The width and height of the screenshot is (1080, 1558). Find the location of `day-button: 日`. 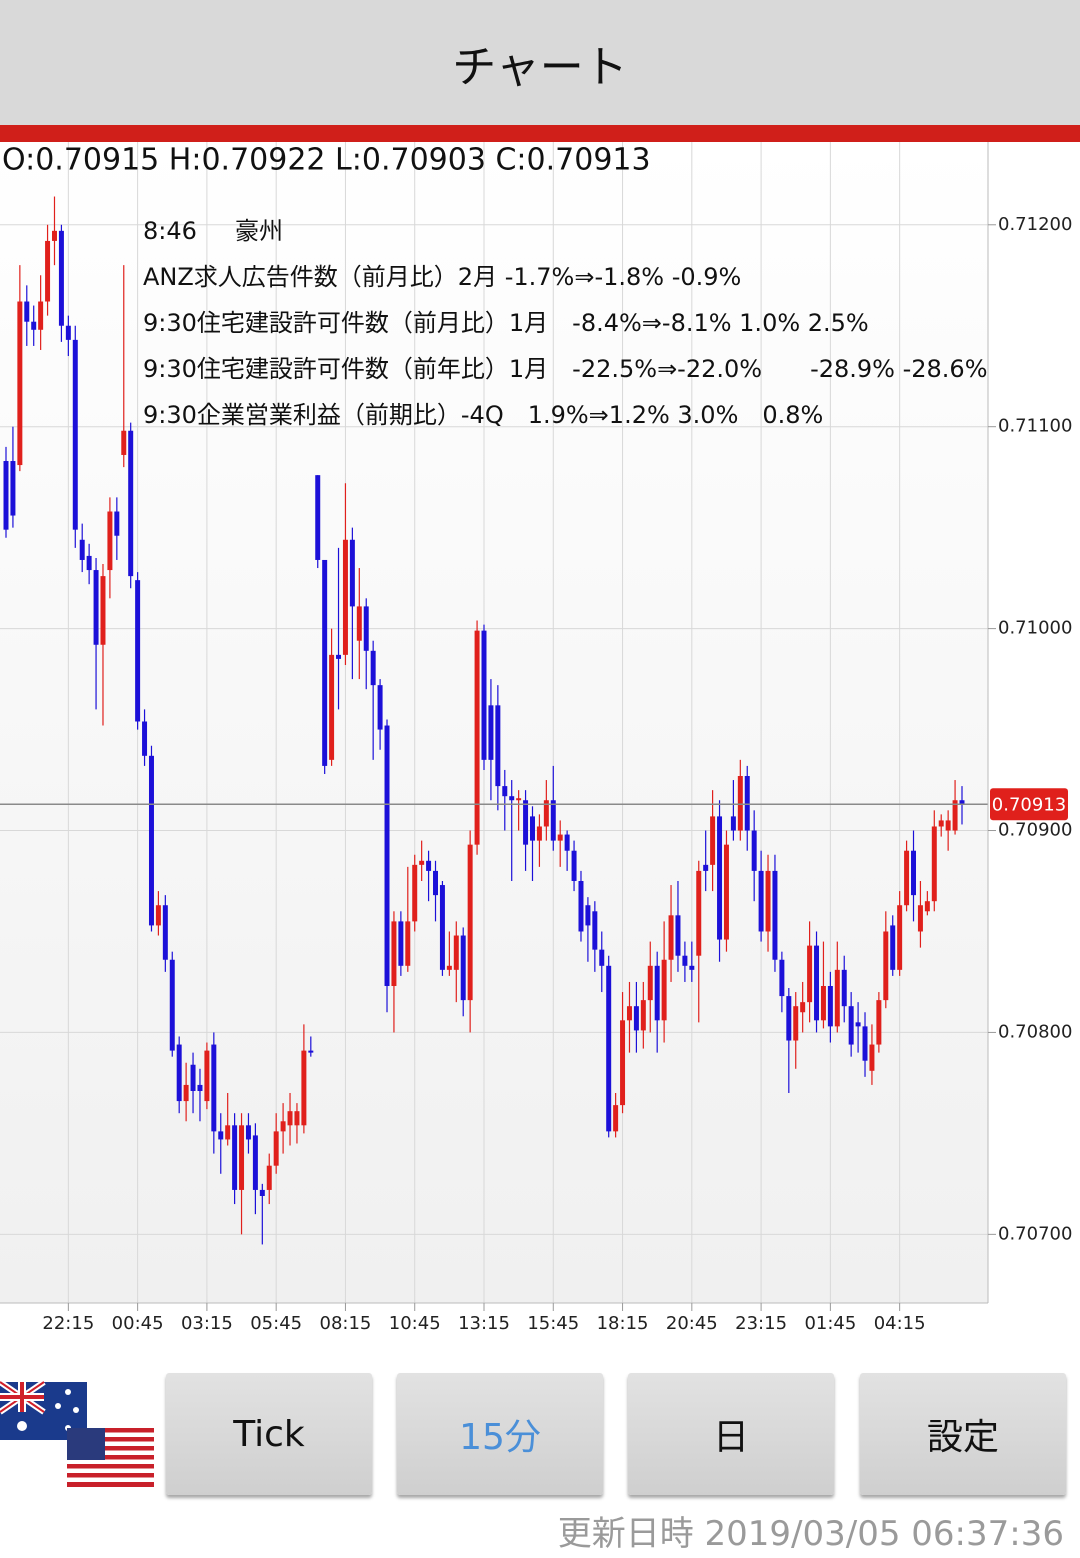

day-button: 日 is located at coordinates (731, 1434).